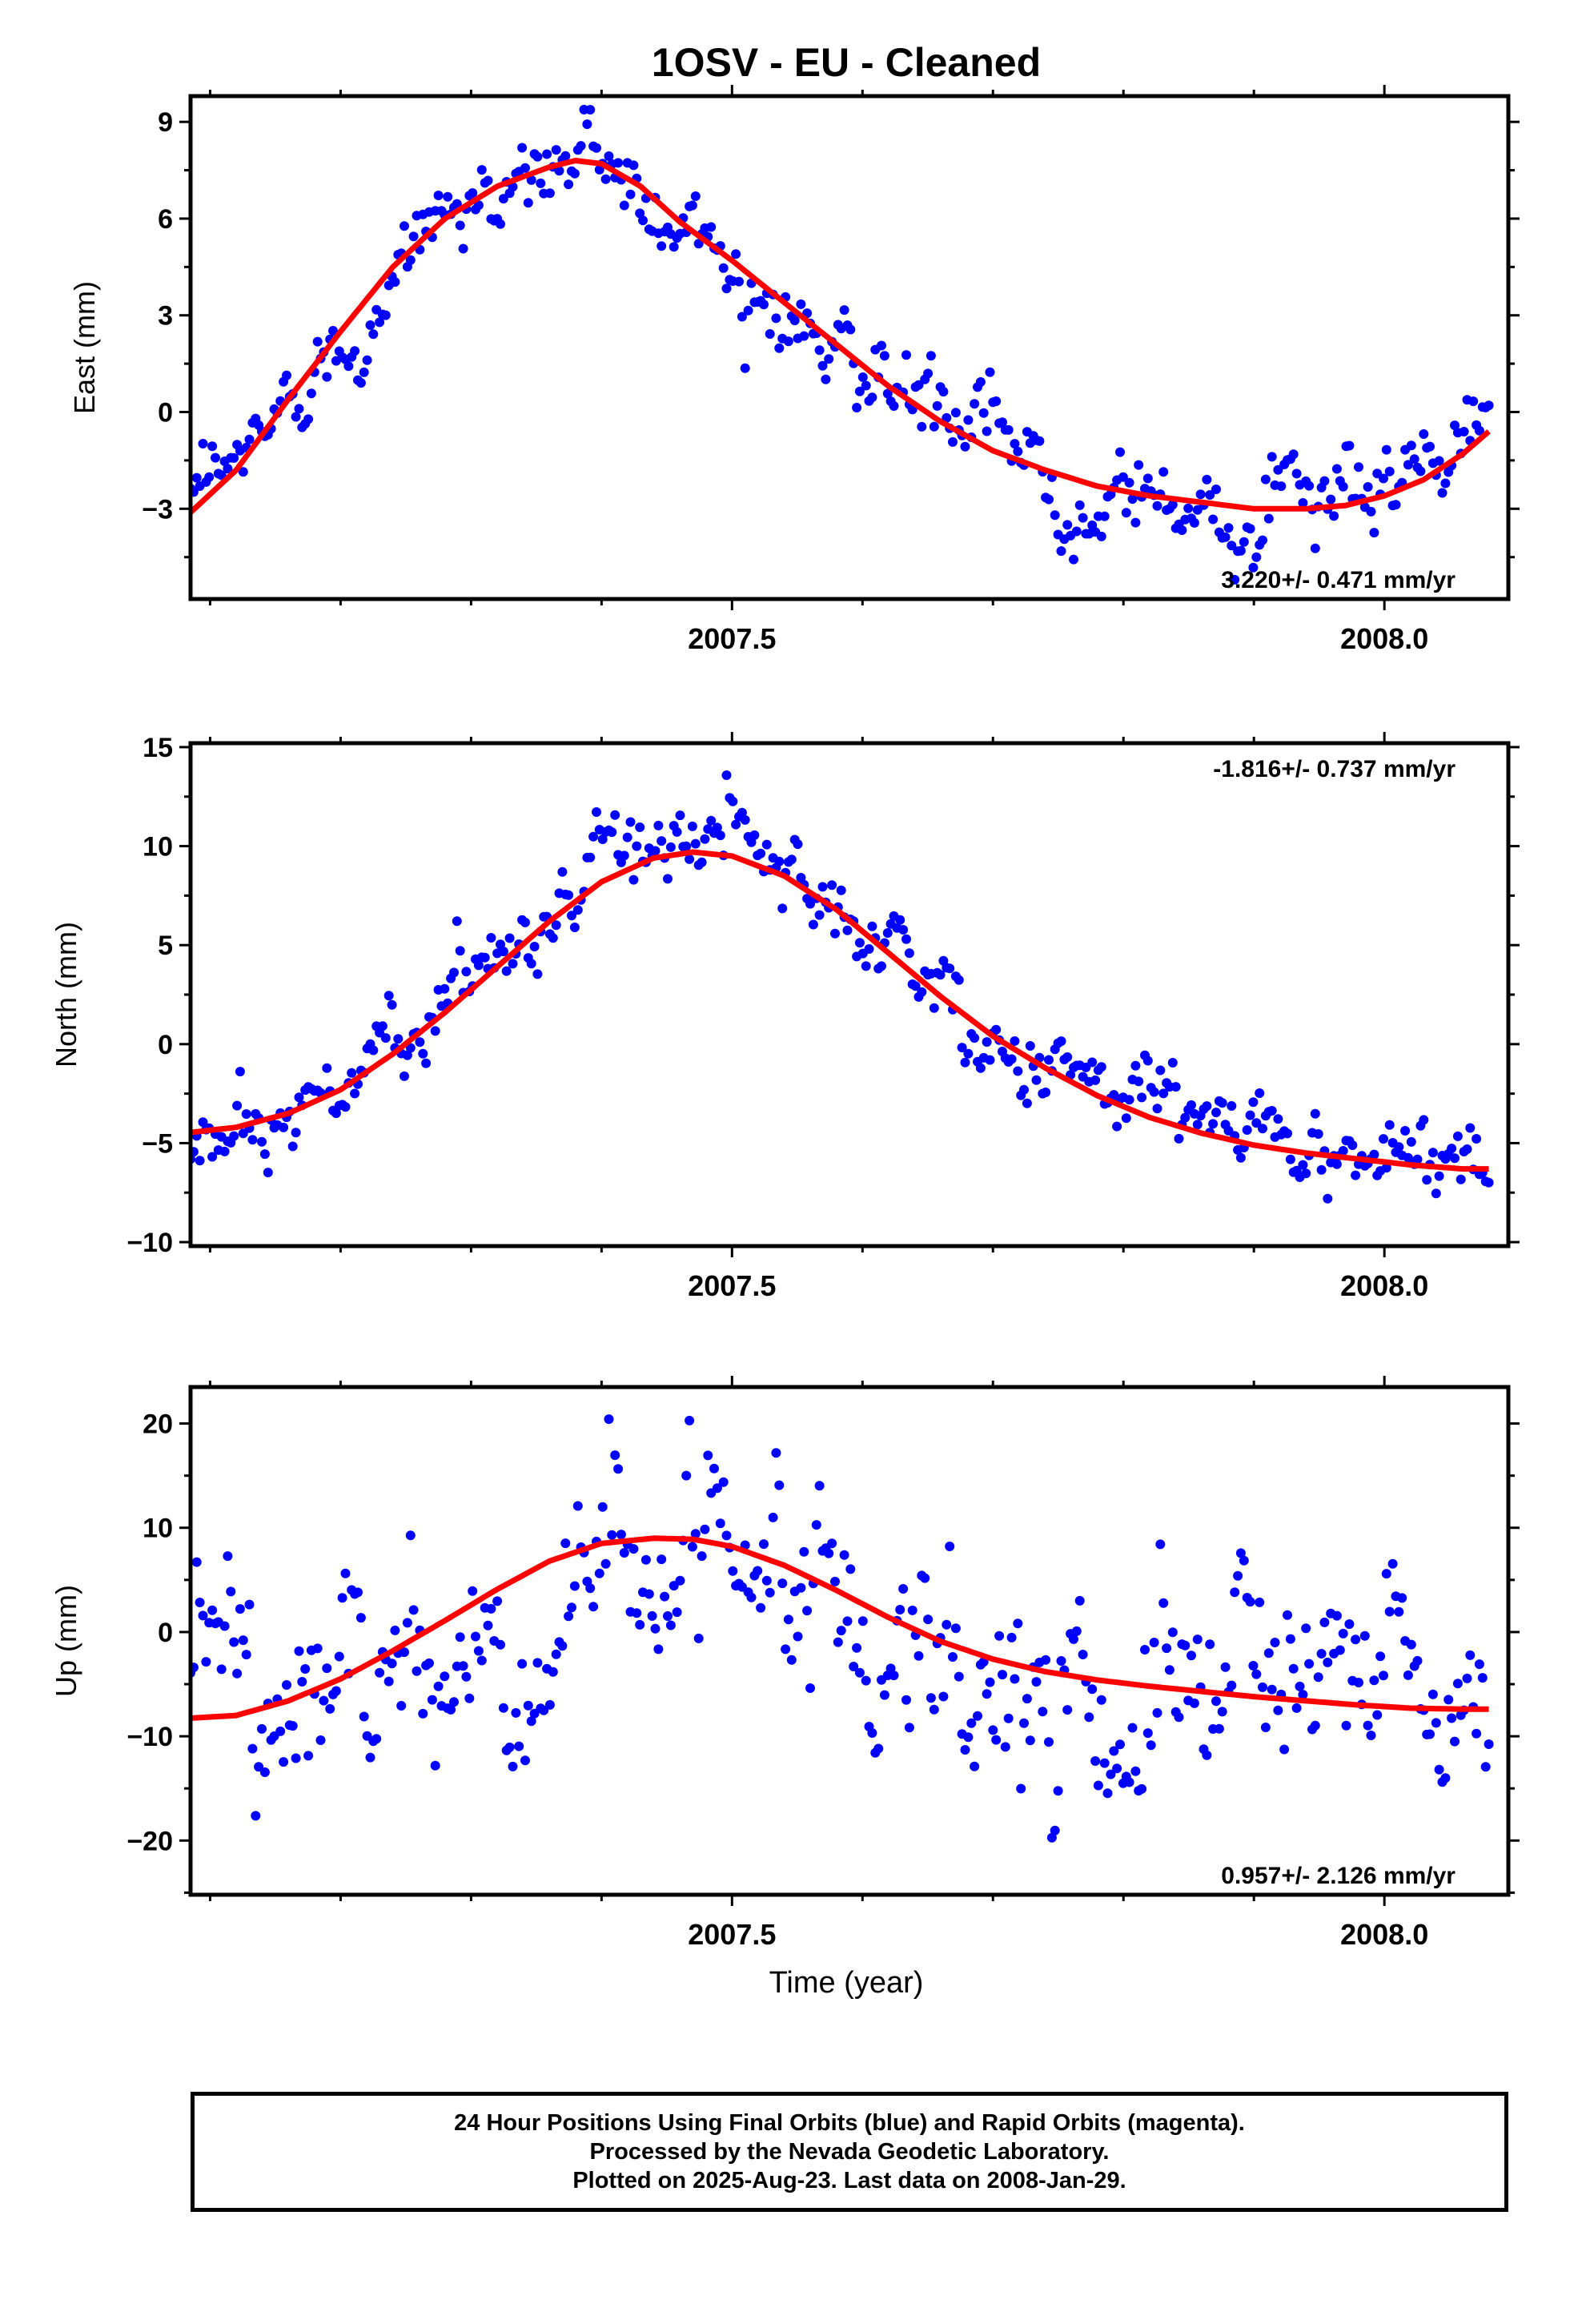 The height and width of the screenshot is (2324, 1582). What do you see at coordinates (149, 1243) in the screenshot?
I see `y-tick-label: −10` at bounding box center [149, 1243].